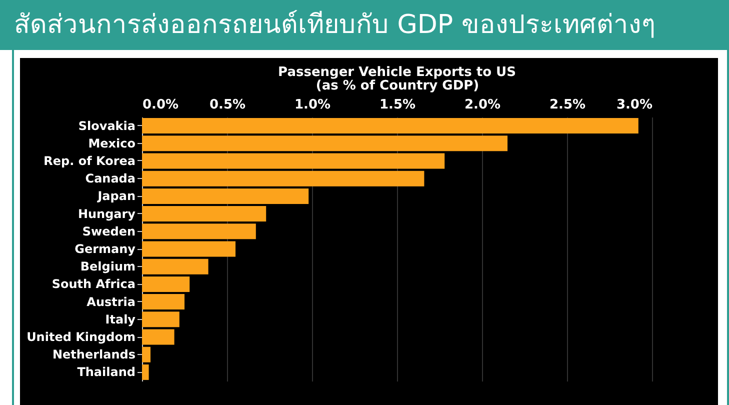 The image size is (729, 405). I want to click on x-tick-label: 2.5%, so click(567, 105).